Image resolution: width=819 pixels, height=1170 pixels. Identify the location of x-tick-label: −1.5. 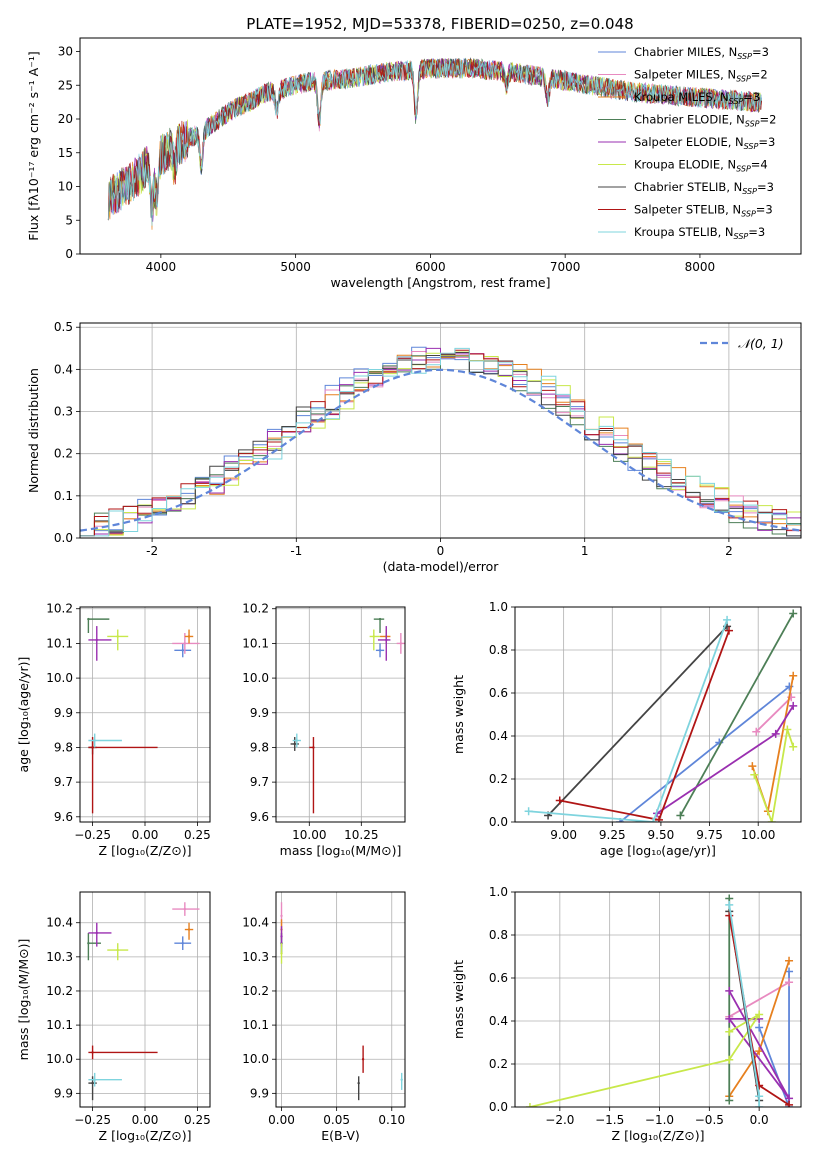
(609, 1120).